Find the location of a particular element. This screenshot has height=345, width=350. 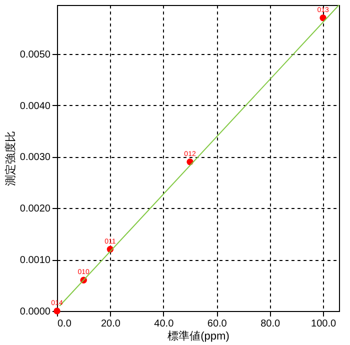

y-tick-label: 0.0020 is located at coordinates (35, 209).